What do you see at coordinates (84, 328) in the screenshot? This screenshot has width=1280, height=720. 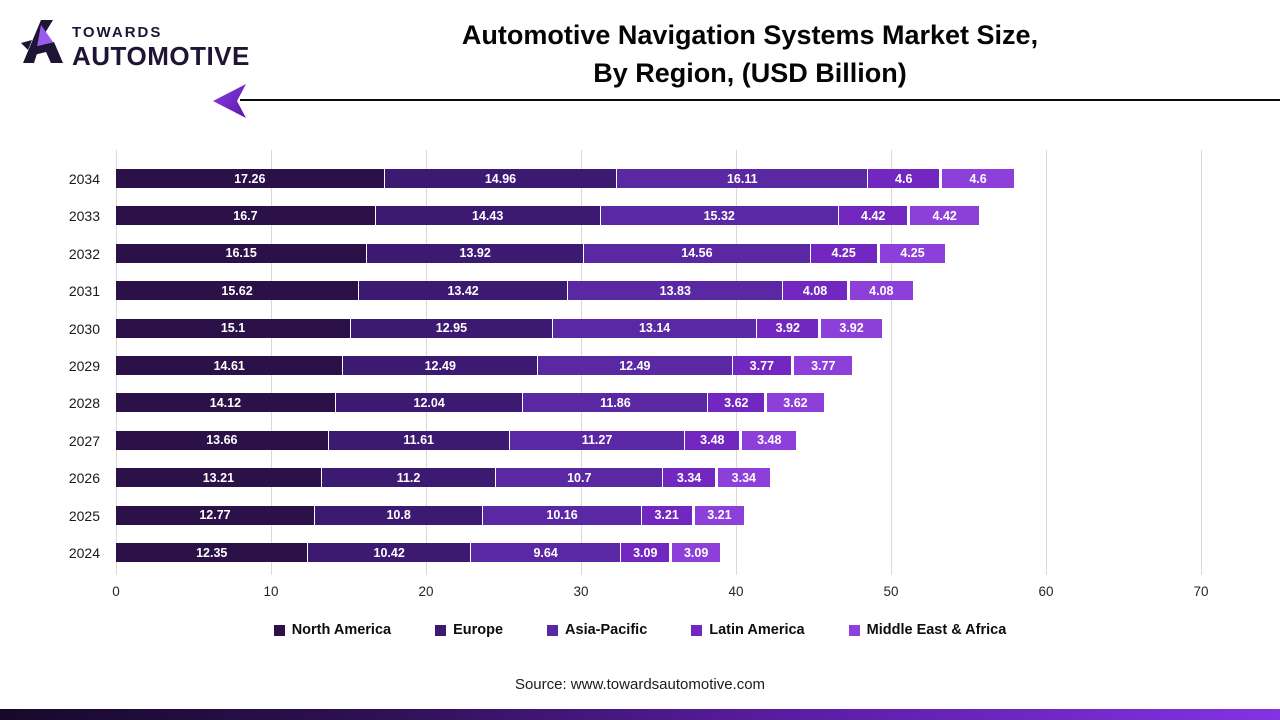 I see `y-axis-year-label: 2030` at bounding box center [84, 328].